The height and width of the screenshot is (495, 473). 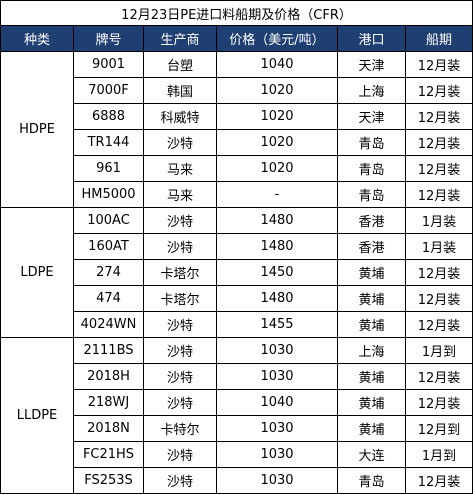 What do you see at coordinates (108, 168) in the screenshot?
I see `grade-cell: 961` at bounding box center [108, 168].